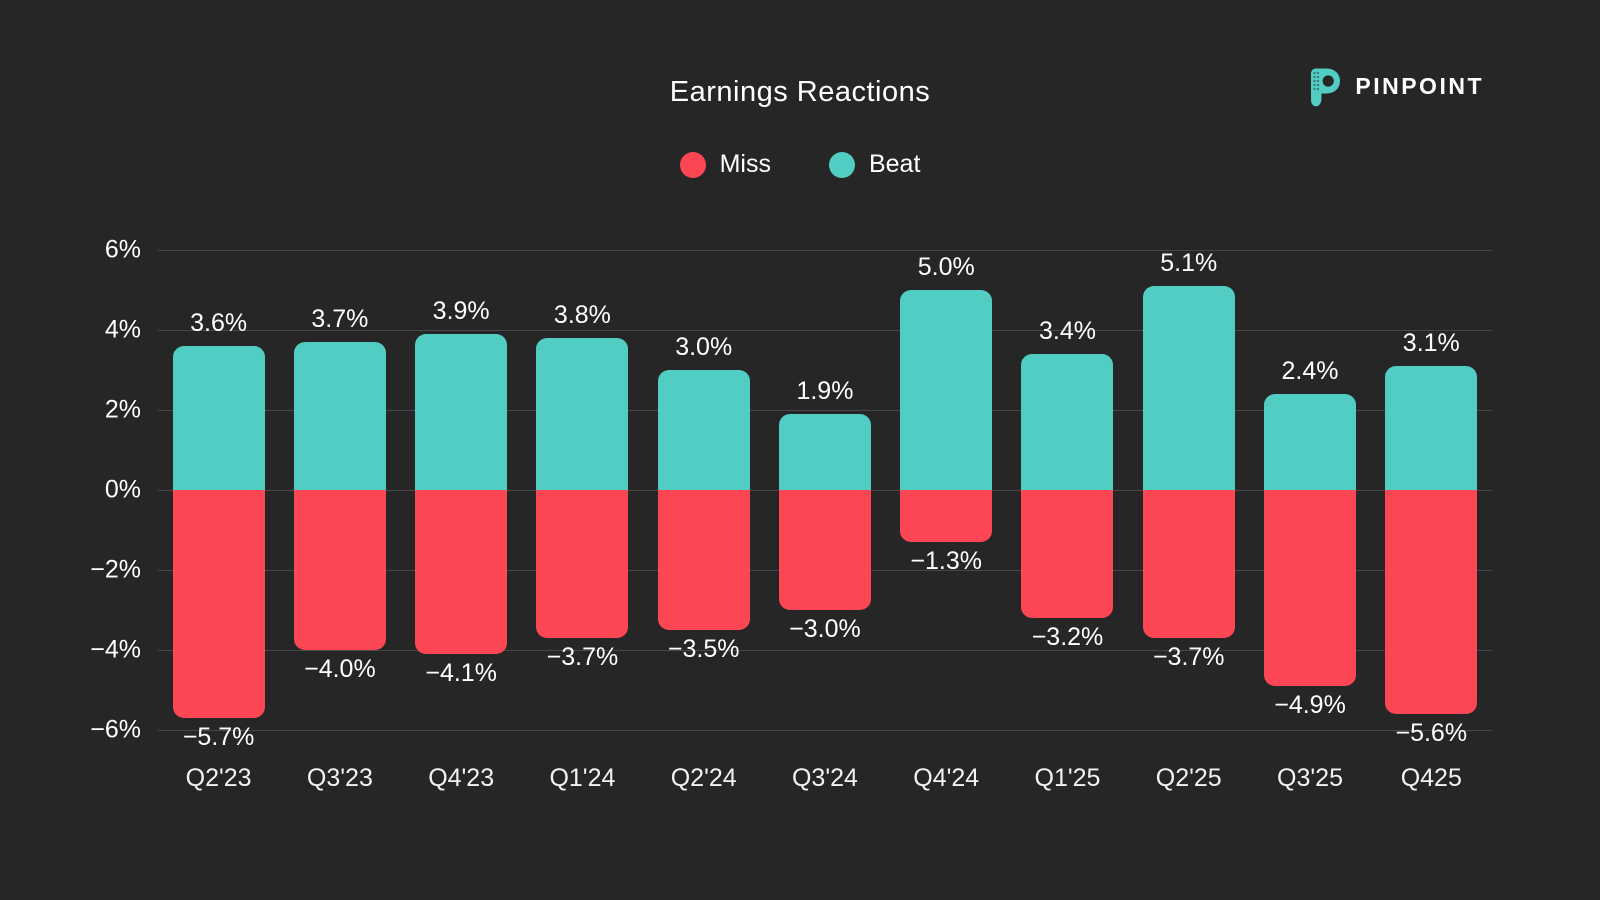 The height and width of the screenshot is (900, 1600). I want to click on bar-group: 3.8% −3.7% Q1'24, so click(582, 521).